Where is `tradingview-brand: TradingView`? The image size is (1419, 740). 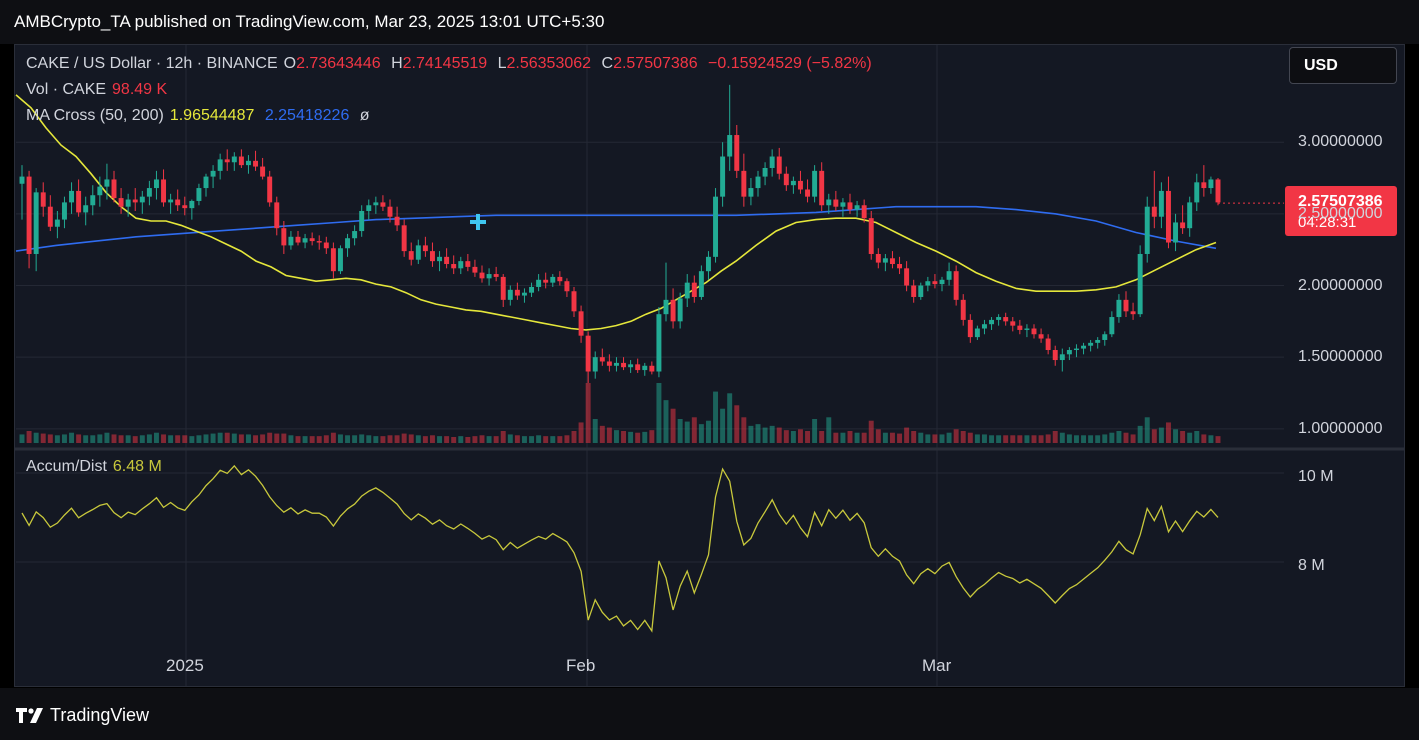
tradingview-brand: TradingView is located at coordinates (82, 715).